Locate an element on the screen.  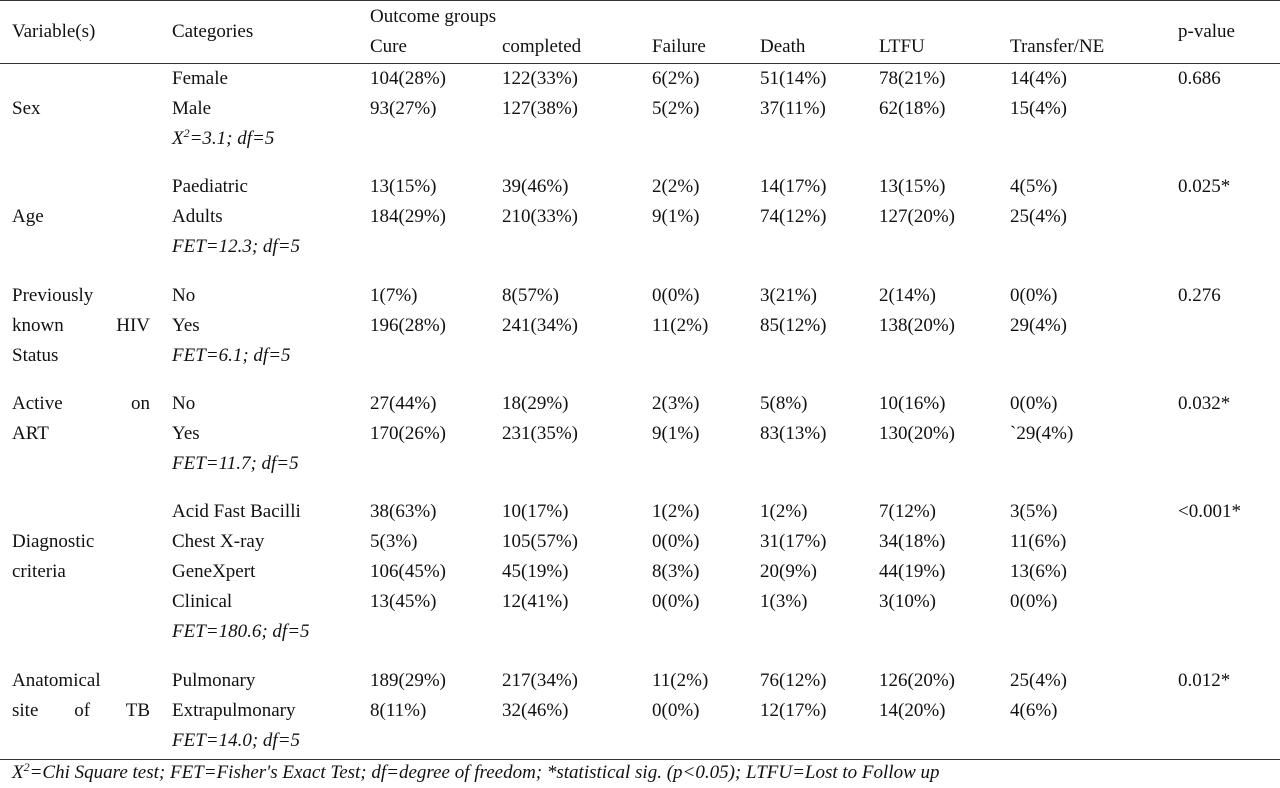
variable-line: Previously is located at coordinates (53, 295).